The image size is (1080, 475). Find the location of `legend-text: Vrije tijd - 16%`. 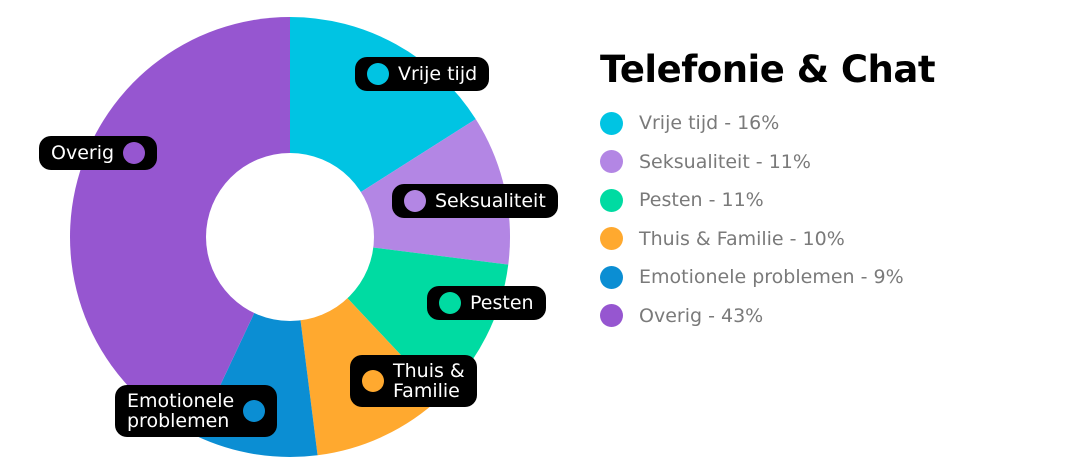

legend-text: Vrije tijd - 16% is located at coordinates (709, 123).